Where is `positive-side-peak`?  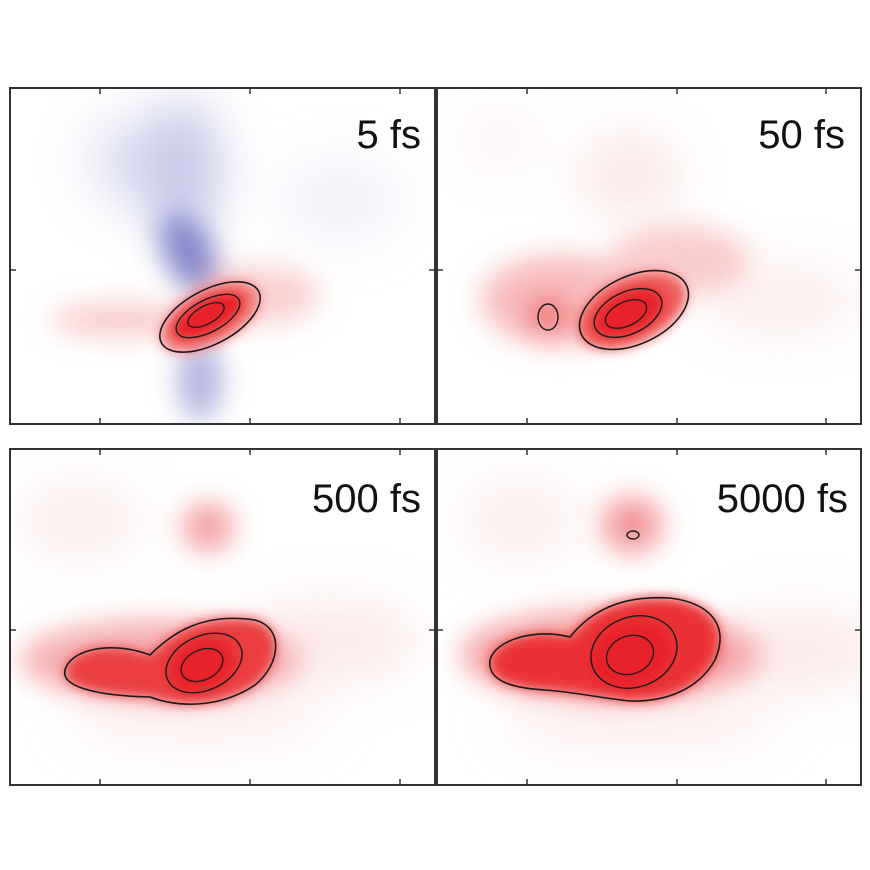 positive-side-peak is located at coordinates (548, 316).